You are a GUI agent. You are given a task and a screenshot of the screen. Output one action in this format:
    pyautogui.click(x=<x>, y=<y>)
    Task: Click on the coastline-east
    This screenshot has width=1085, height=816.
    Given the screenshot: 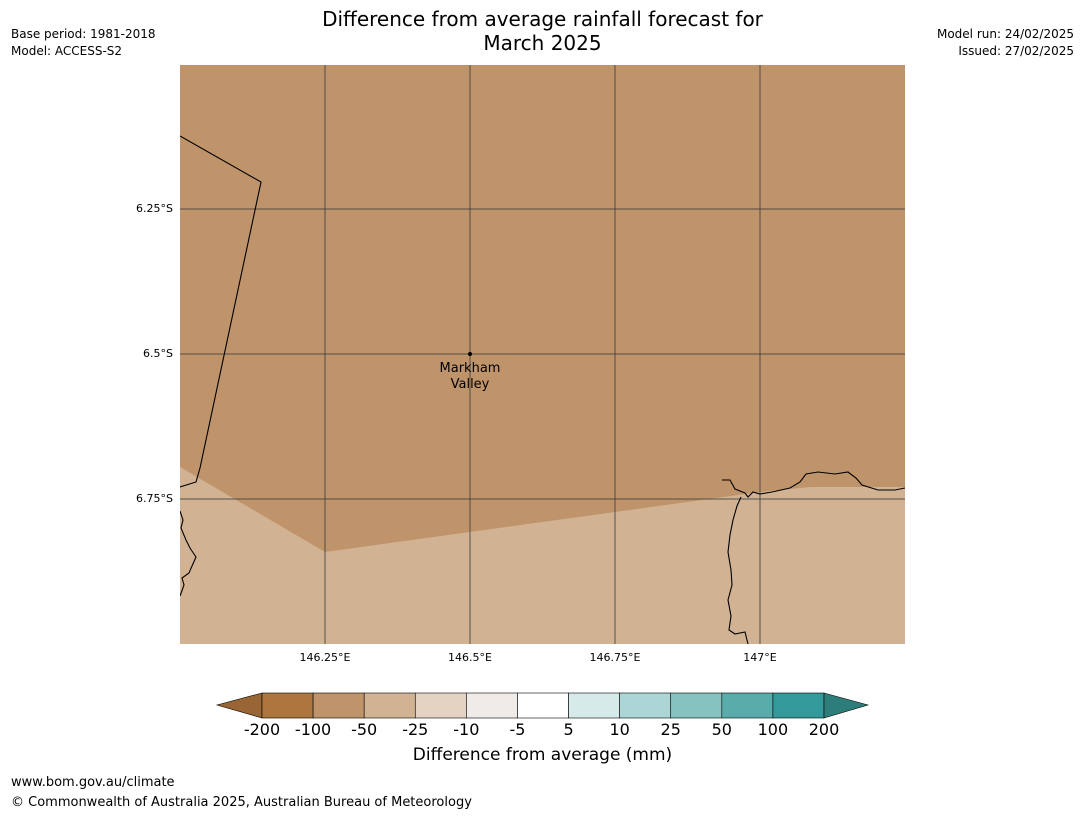 What is the action you would take?
    pyautogui.click(x=813, y=484)
    